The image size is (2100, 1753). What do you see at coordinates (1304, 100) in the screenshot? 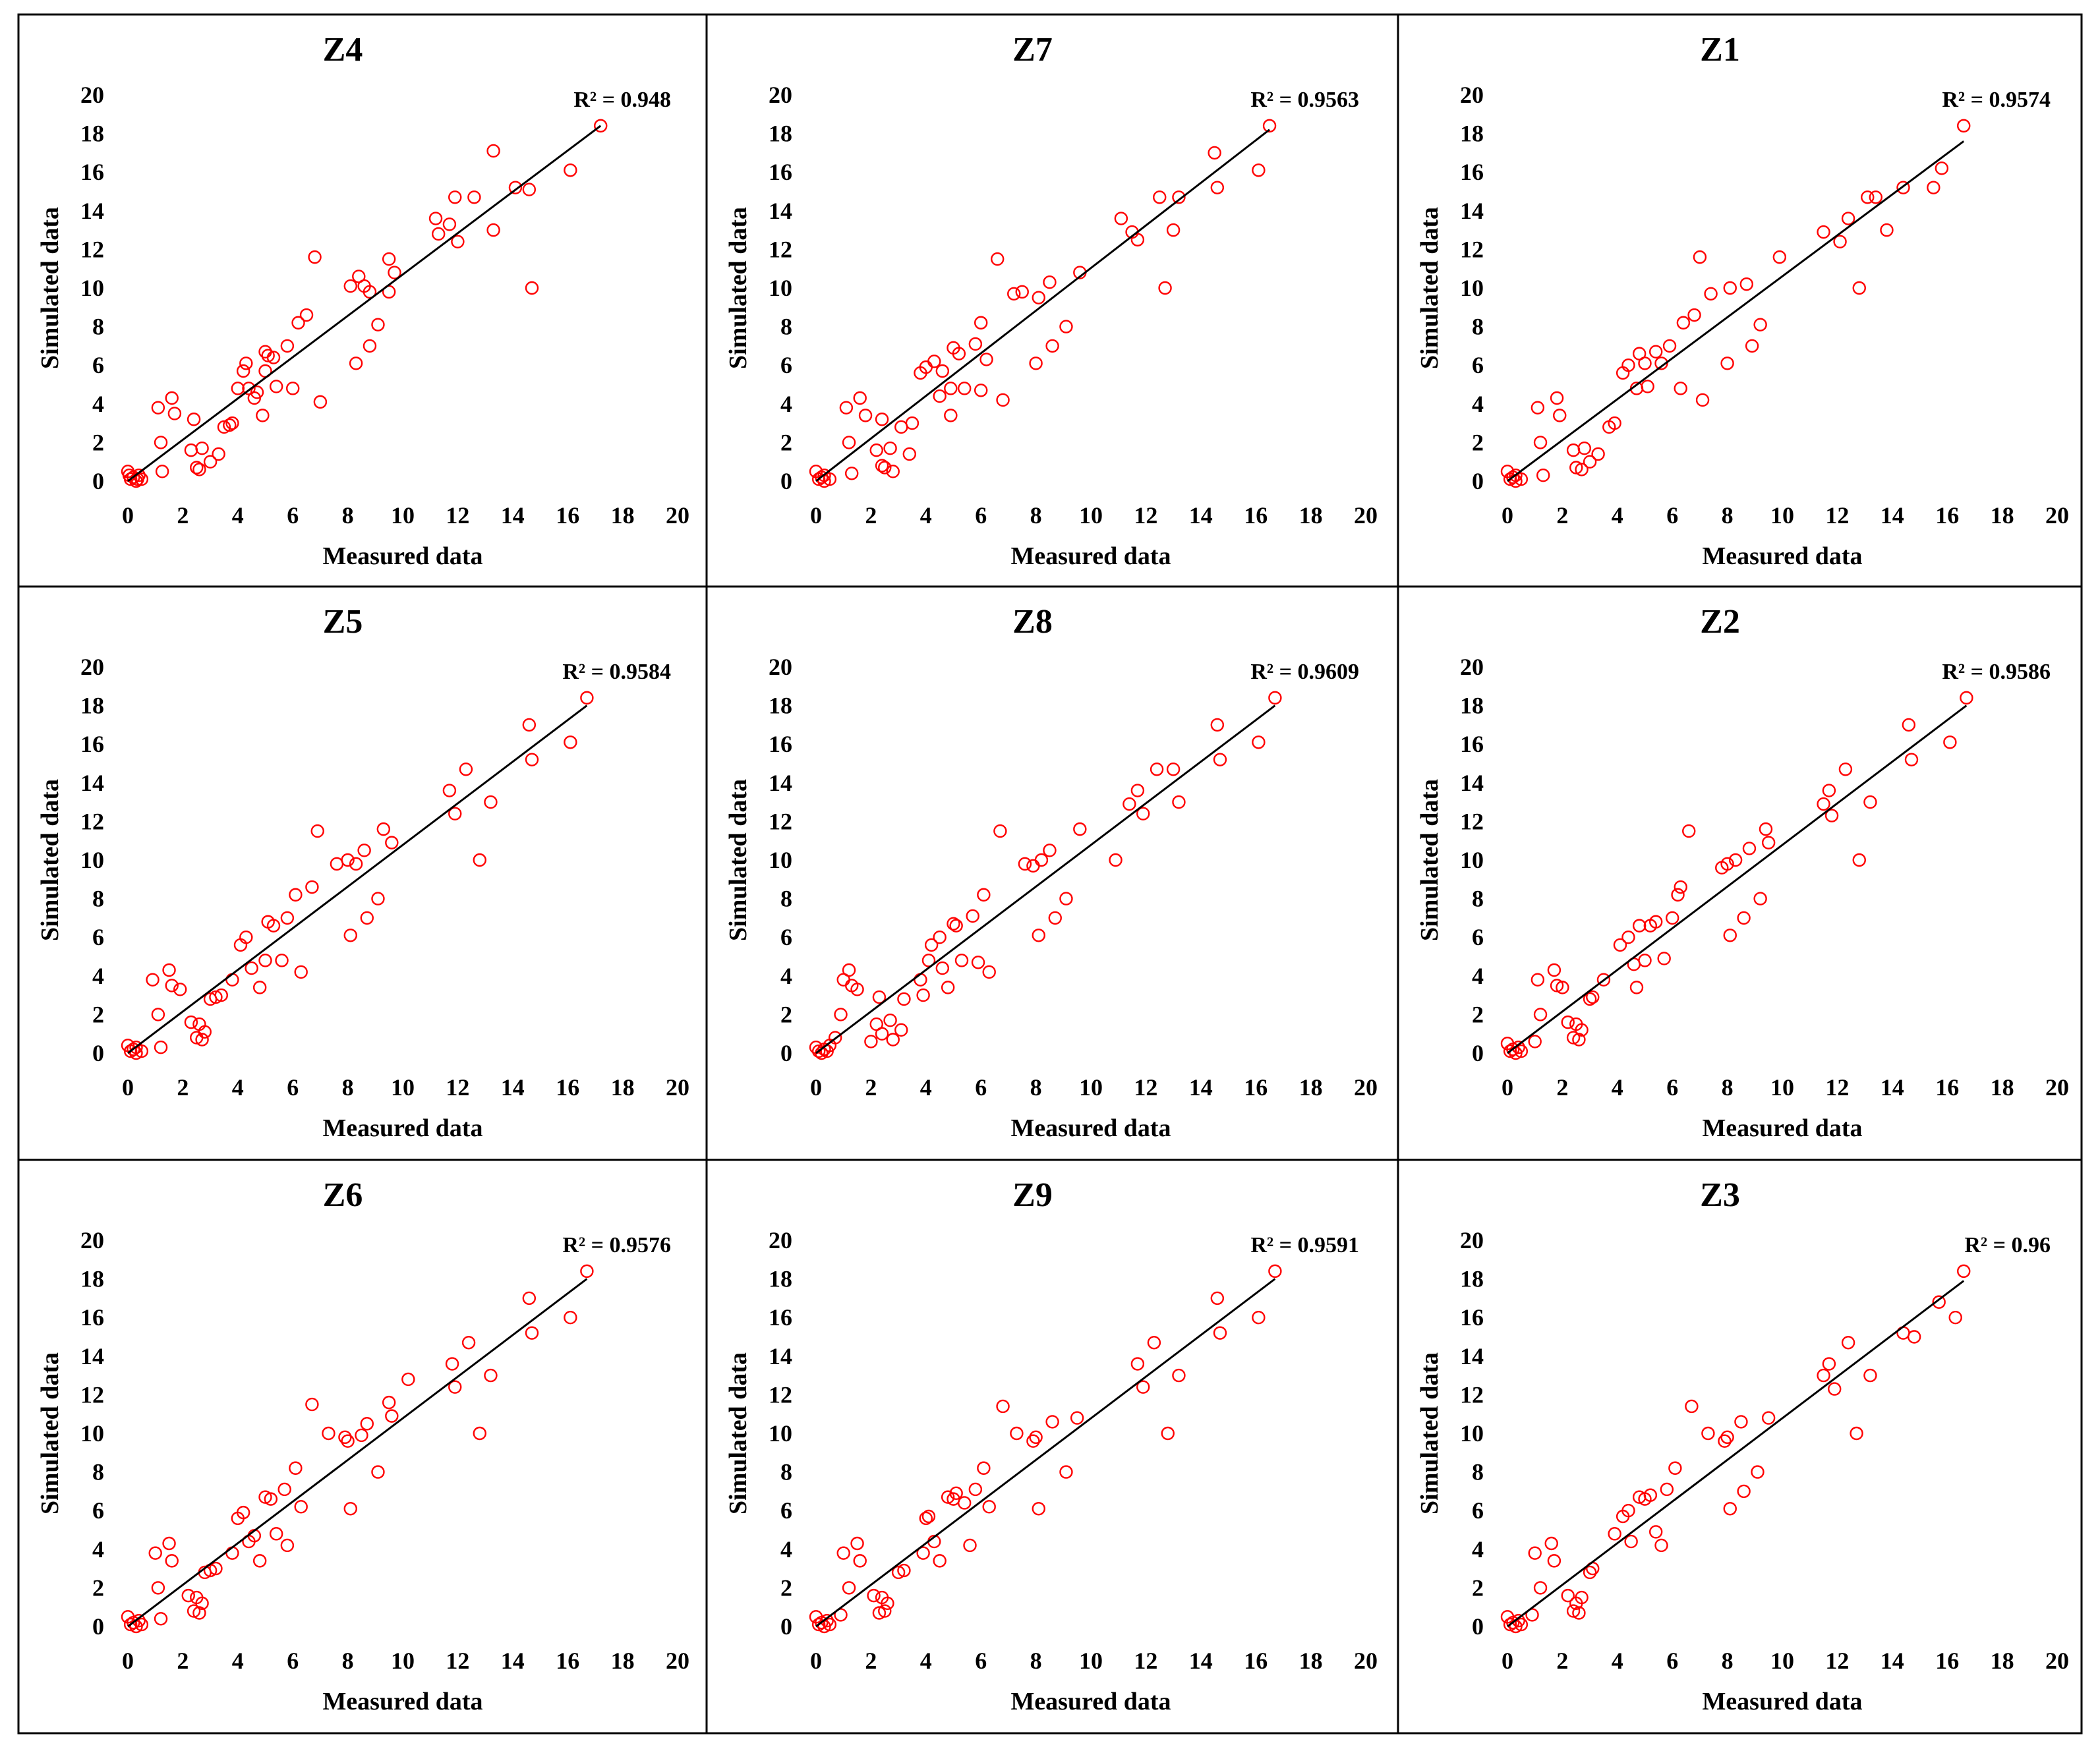
I see `r-squared-label: R² = 0.9563` at bounding box center [1304, 100].